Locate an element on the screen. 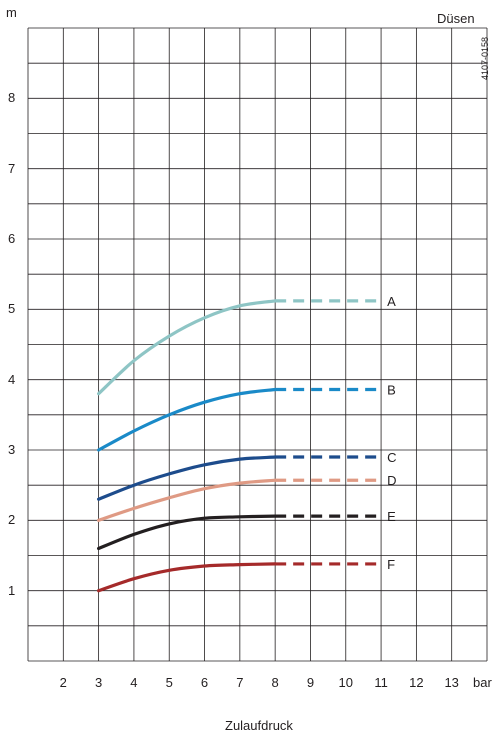 The image size is (498, 740). series-label-a: A is located at coordinates (391, 301).